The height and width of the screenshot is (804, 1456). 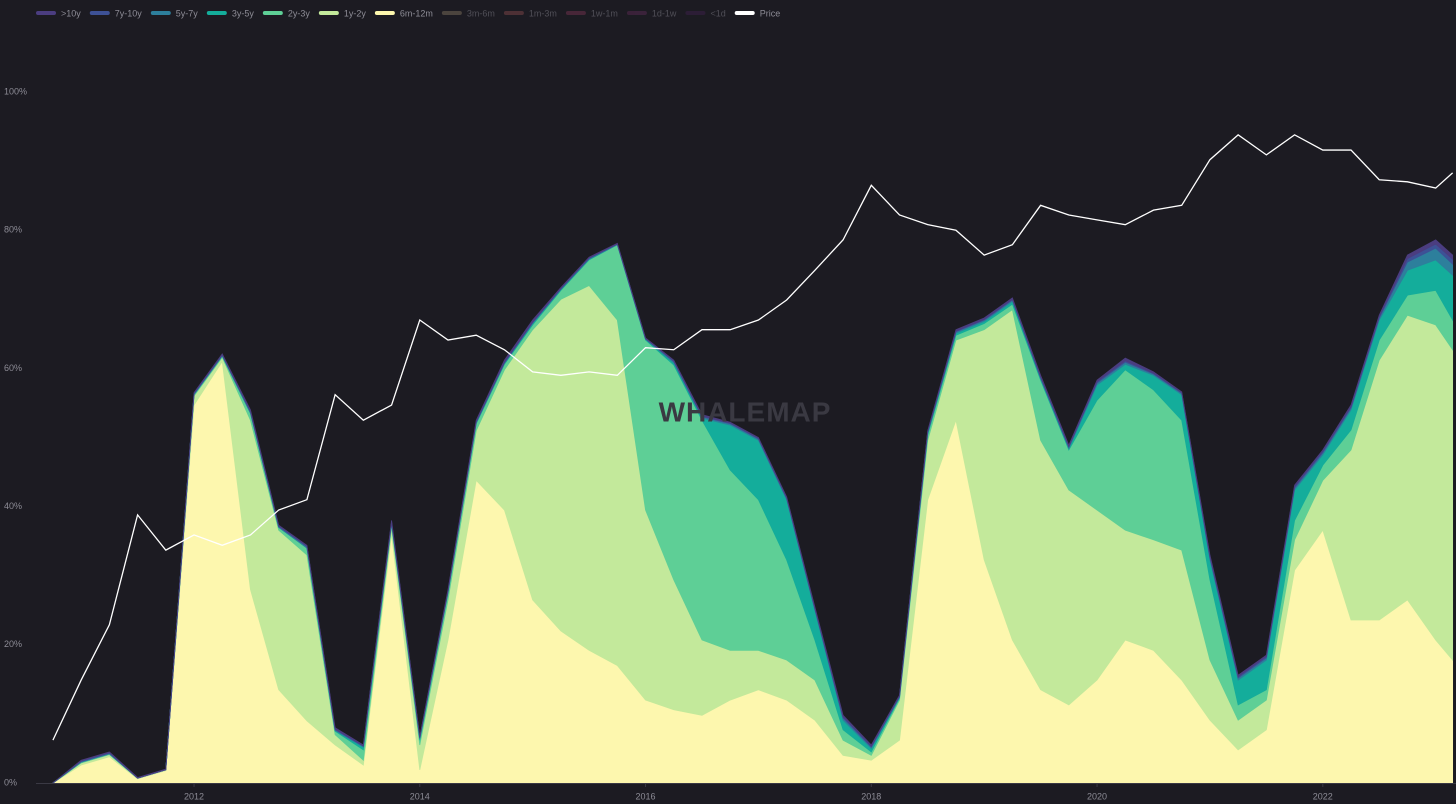 What do you see at coordinates (745, 411) in the screenshot?
I see `watermark: WHALEMAP` at bounding box center [745, 411].